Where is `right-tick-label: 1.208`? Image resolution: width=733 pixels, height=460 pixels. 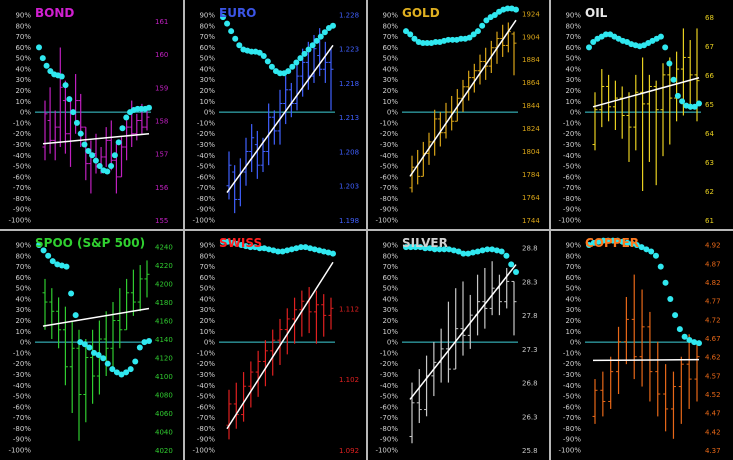
right-tick-label: 1.208 is located at coordinates (349, 152).